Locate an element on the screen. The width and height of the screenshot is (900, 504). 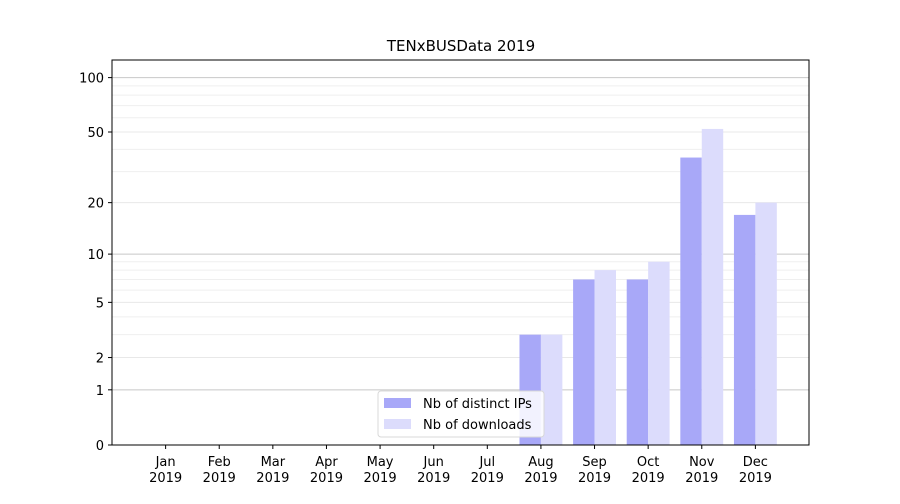
legend: Nb of distinct IPs Nb of downloads is located at coordinates (461, 414).